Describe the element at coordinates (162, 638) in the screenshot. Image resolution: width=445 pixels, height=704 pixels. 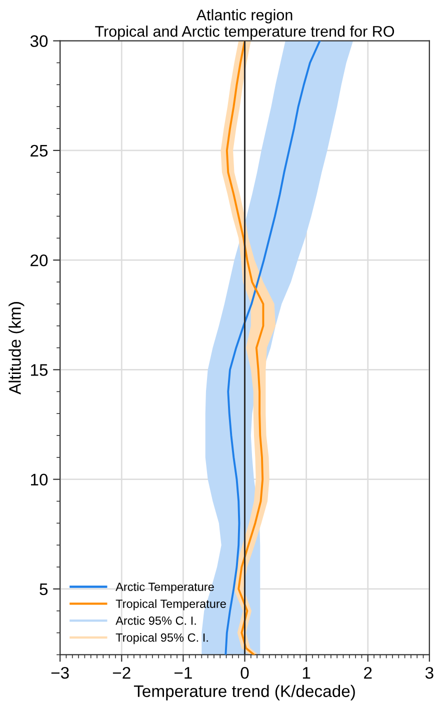
I see `annotation: Tropical 95% C. I.` at that location.